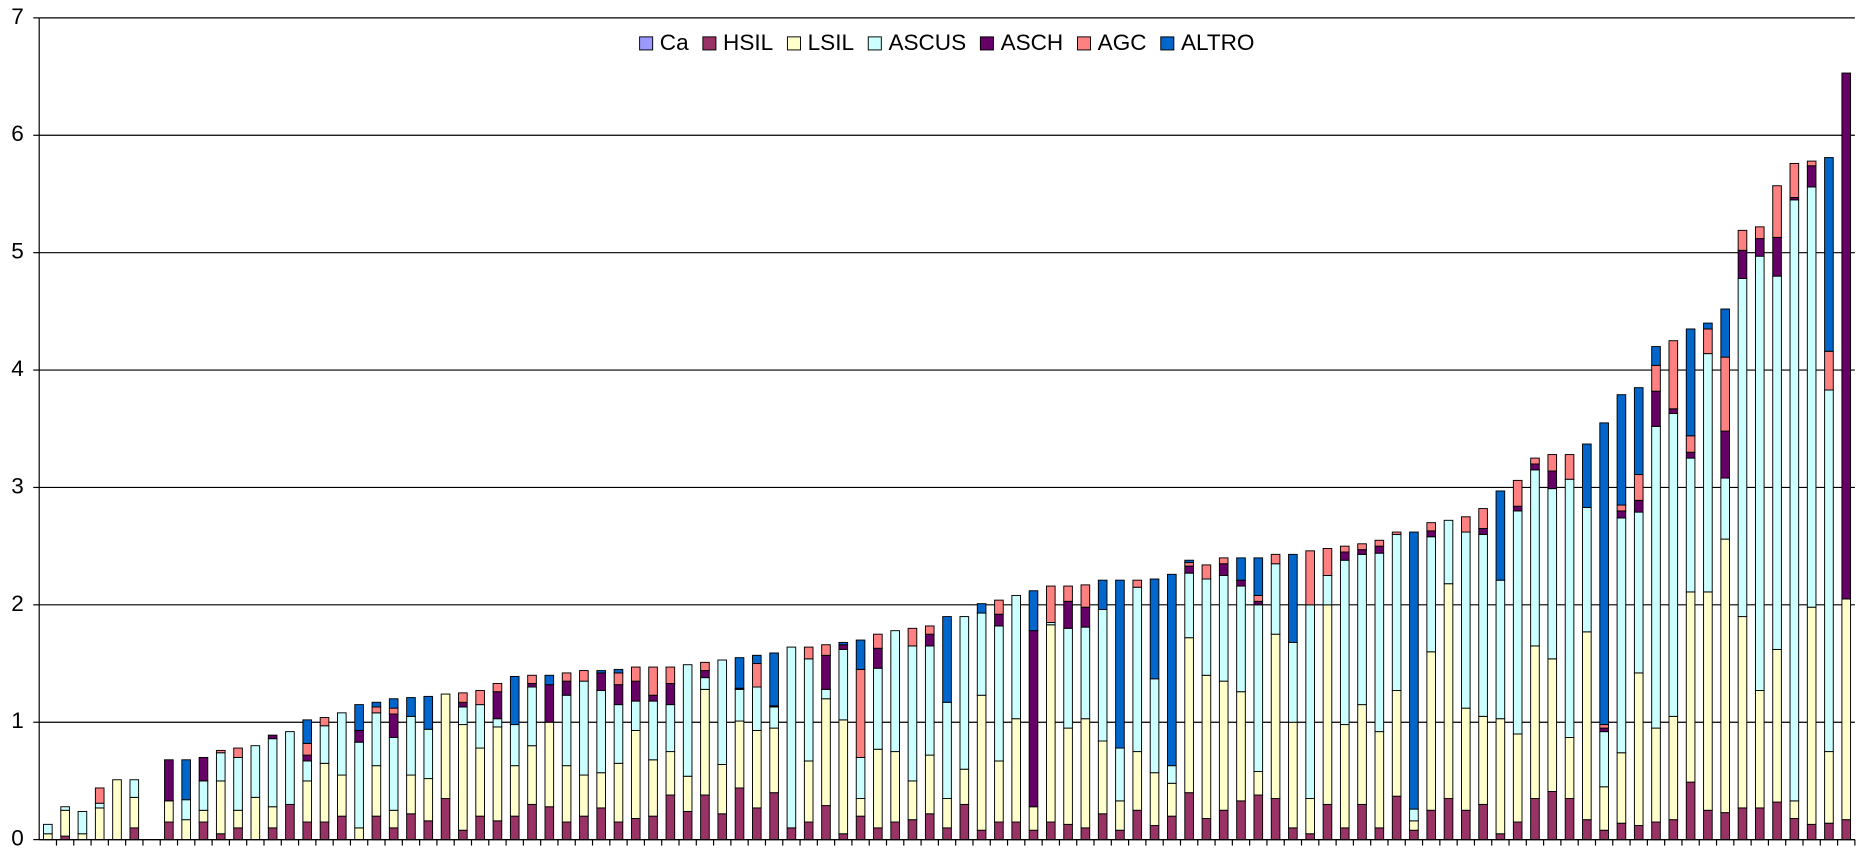 The width and height of the screenshot is (1862, 848). Describe the element at coordinates (17, 368) in the screenshot. I see `y-tick-label: 4` at that location.